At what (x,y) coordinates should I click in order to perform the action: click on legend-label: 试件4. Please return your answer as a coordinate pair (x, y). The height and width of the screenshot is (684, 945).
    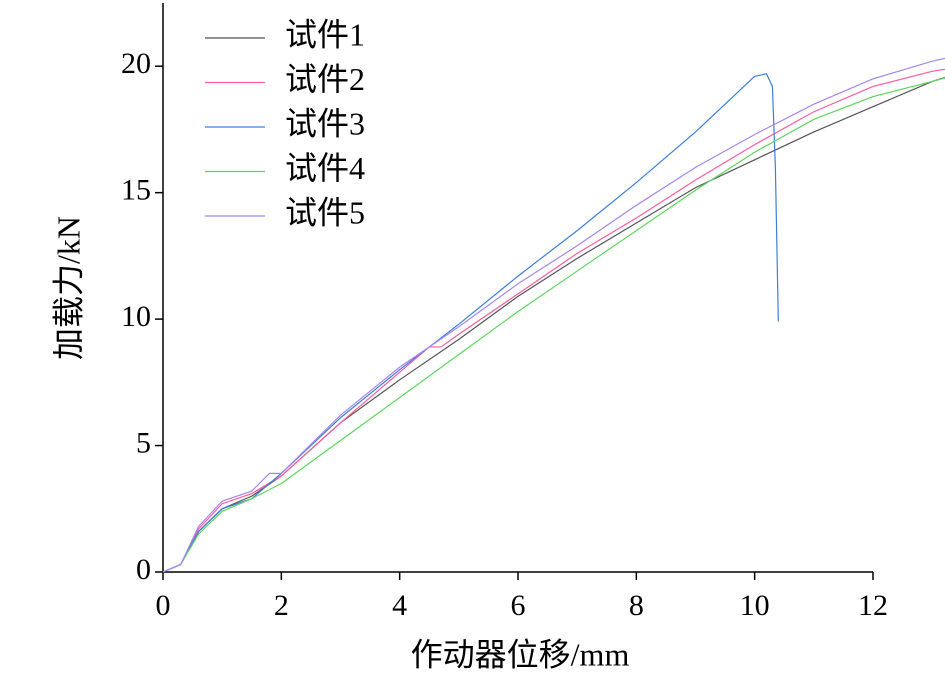
    Looking at the image, I should click on (325, 168).